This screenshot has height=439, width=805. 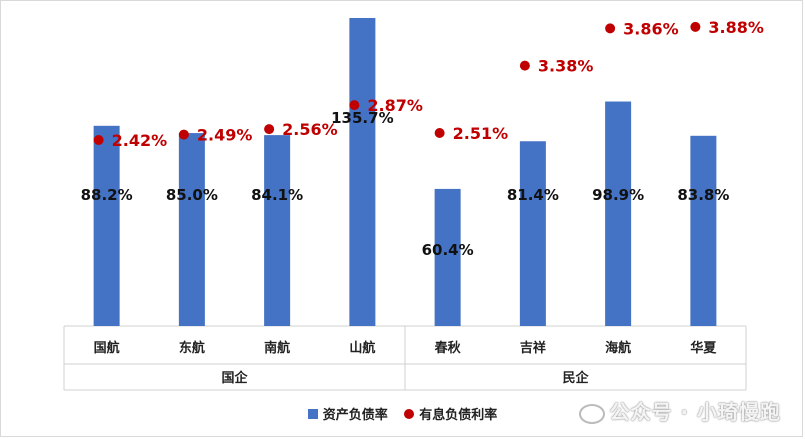 I want to click on category-tick-label: 吉祥, so click(x=533, y=348).